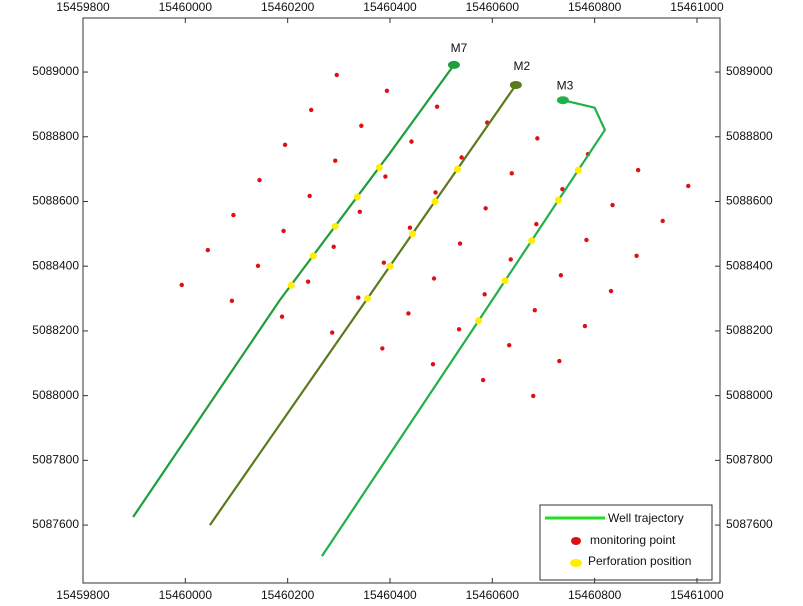 This screenshot has width=803, height=606. I want to click on x-tick-label: 15460200, so click(288, 7).